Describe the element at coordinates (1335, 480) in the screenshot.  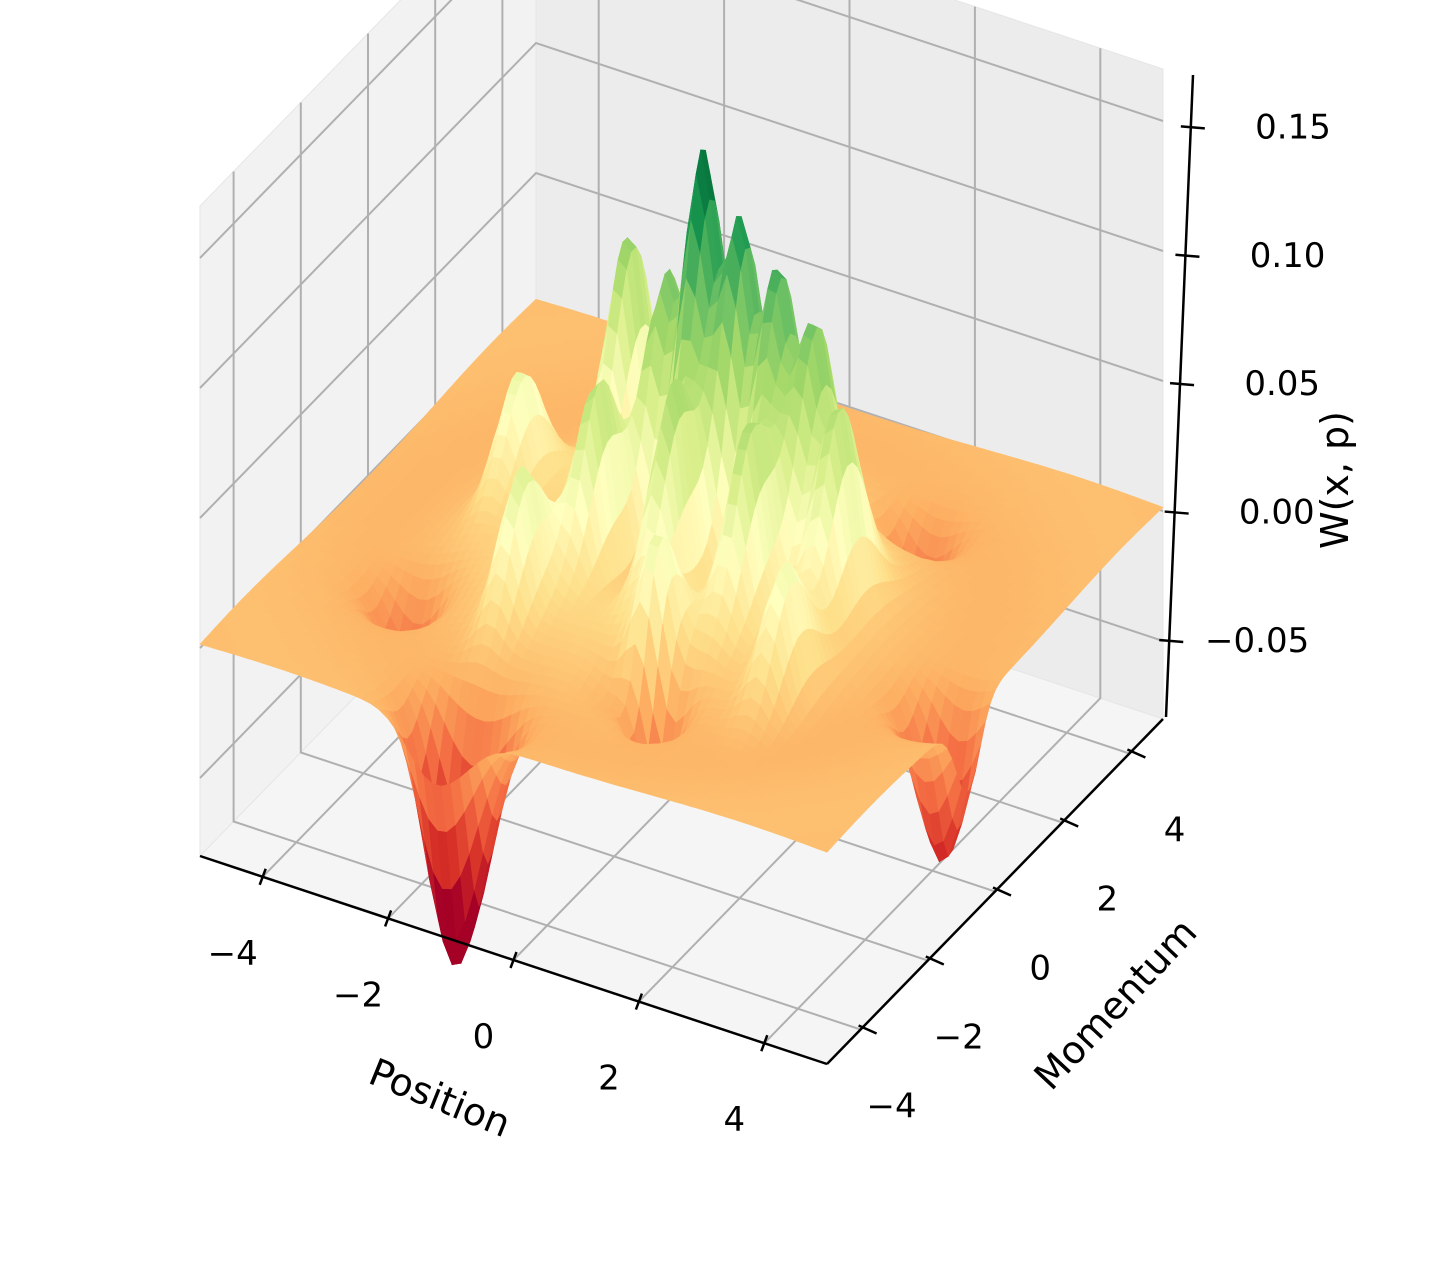
I see `z-axis-label: W(x, p)` at that location.